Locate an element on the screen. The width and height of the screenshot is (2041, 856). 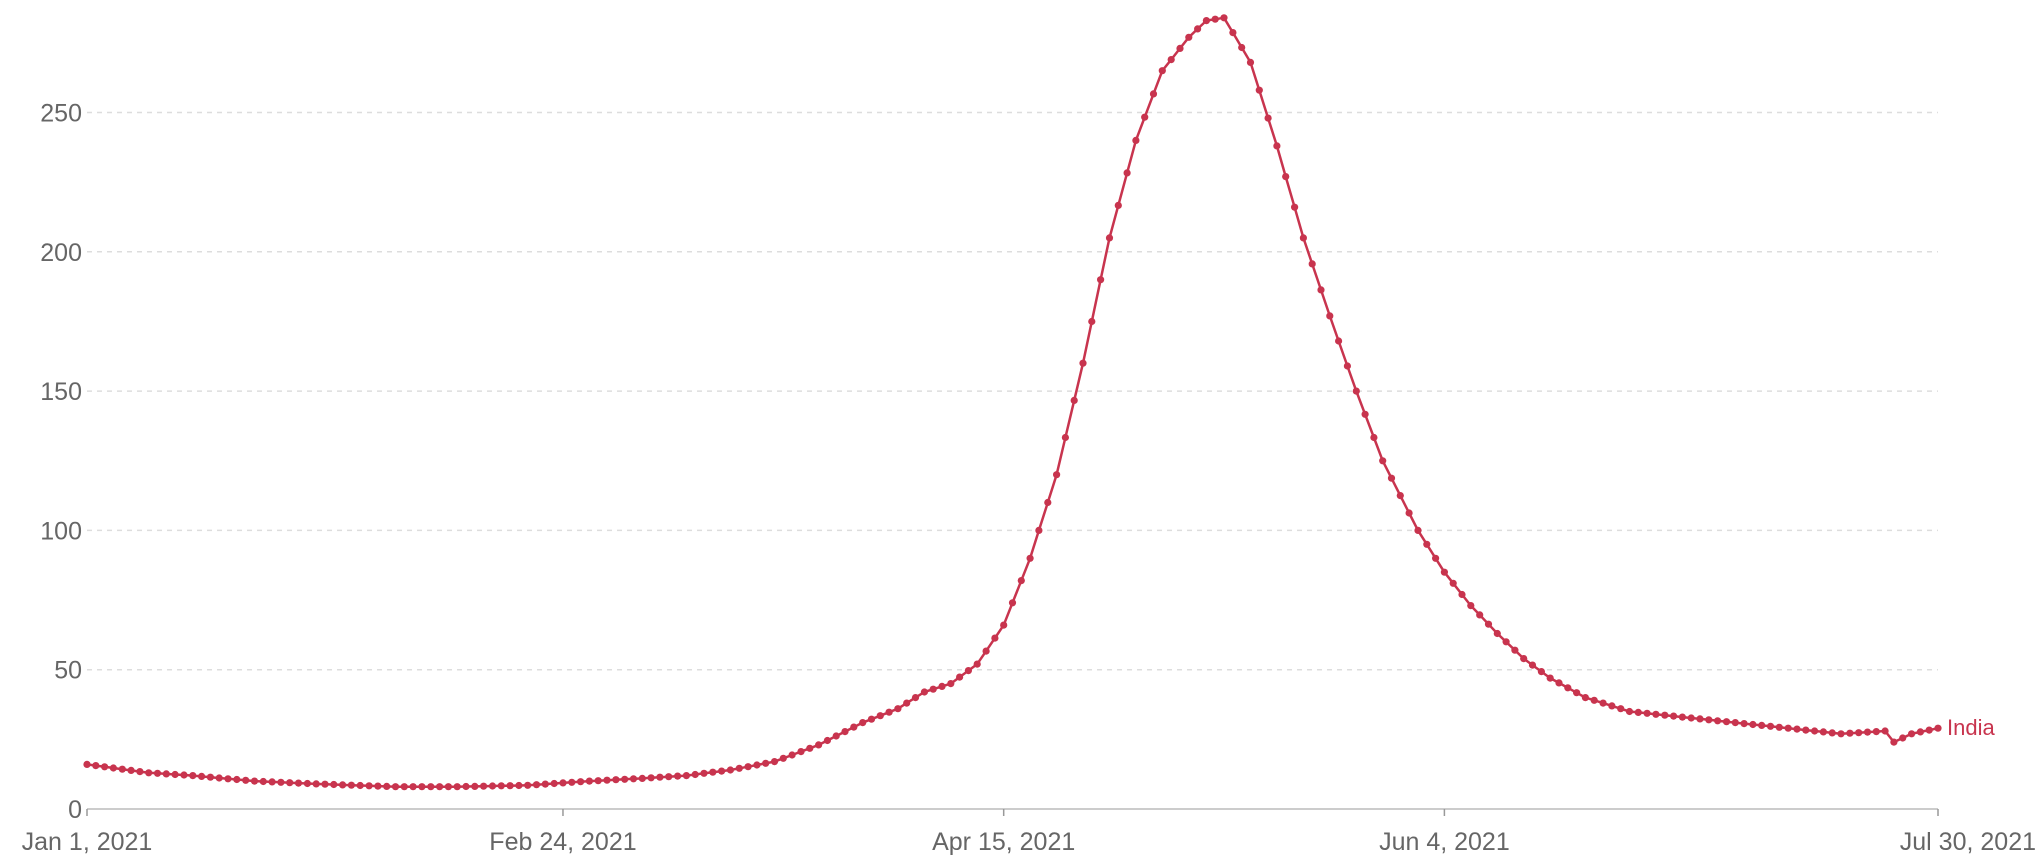
x-tick-label: Feb 24, 2021 is located at coordinates (562, 842).